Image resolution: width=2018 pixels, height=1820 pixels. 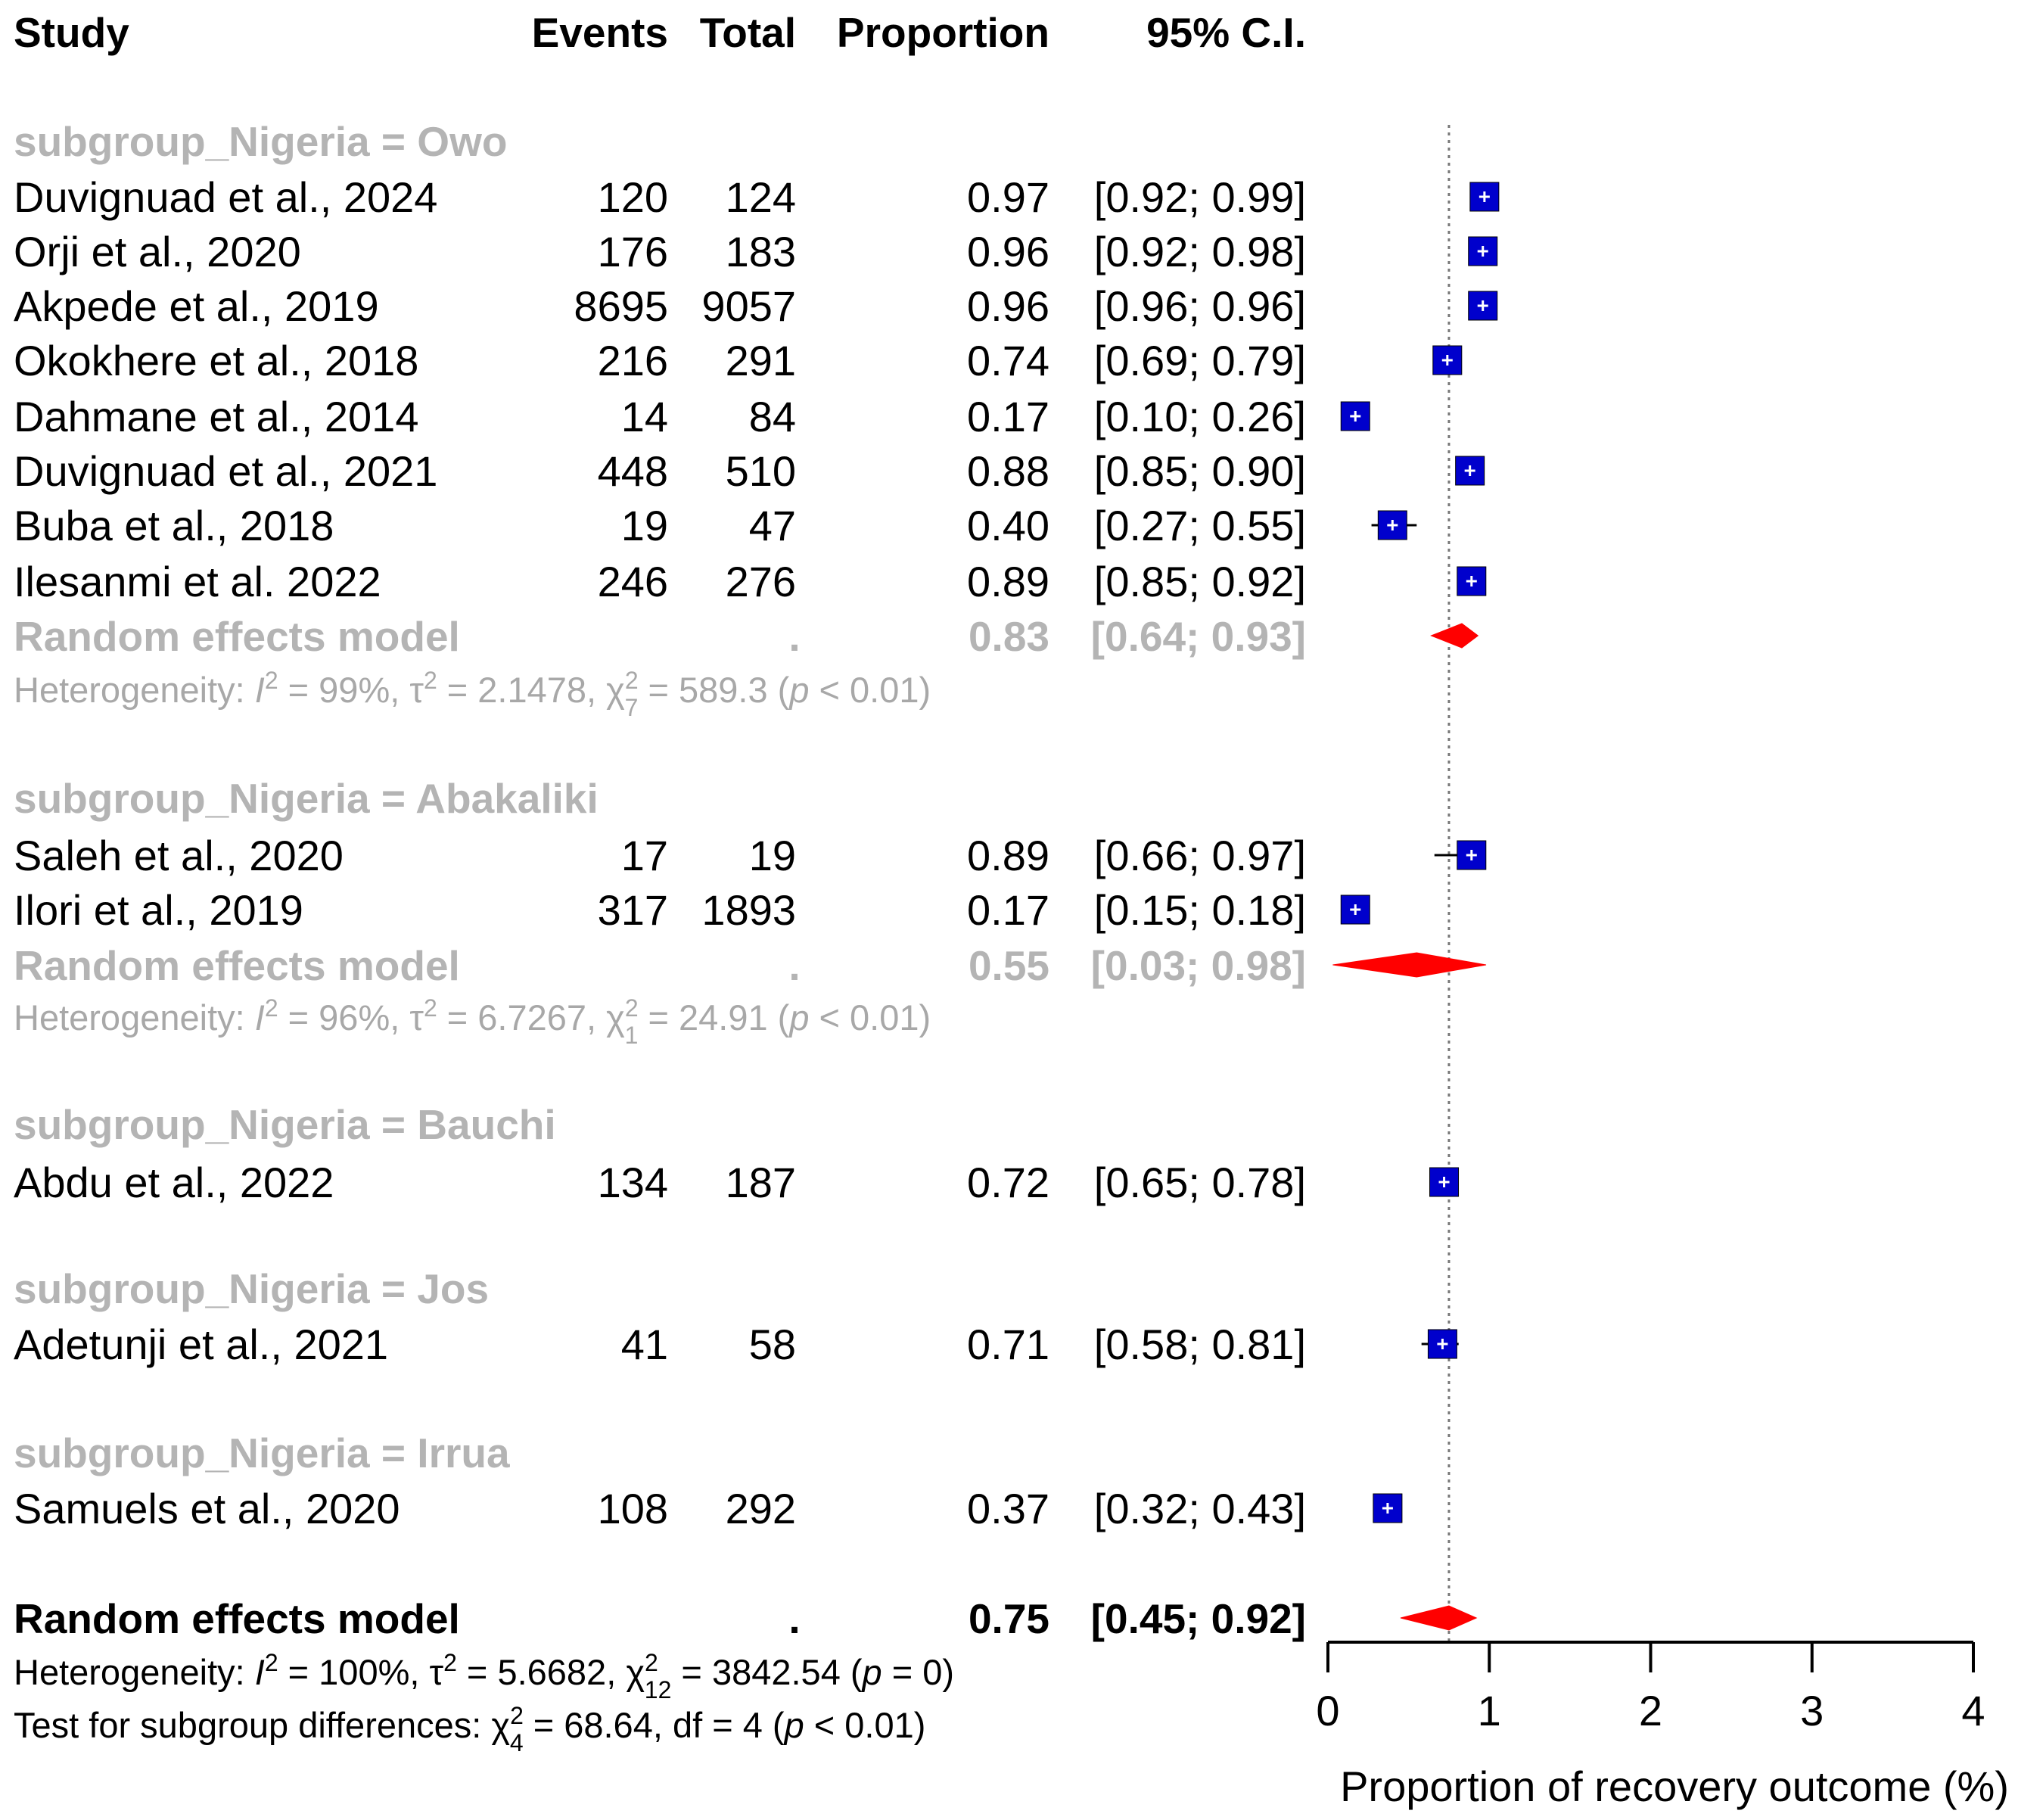 What do you see at coordinates (1439, 1618) in the screenshot?
I see `overall-random-effects-diamond` at bounding box center [1439, 1618].